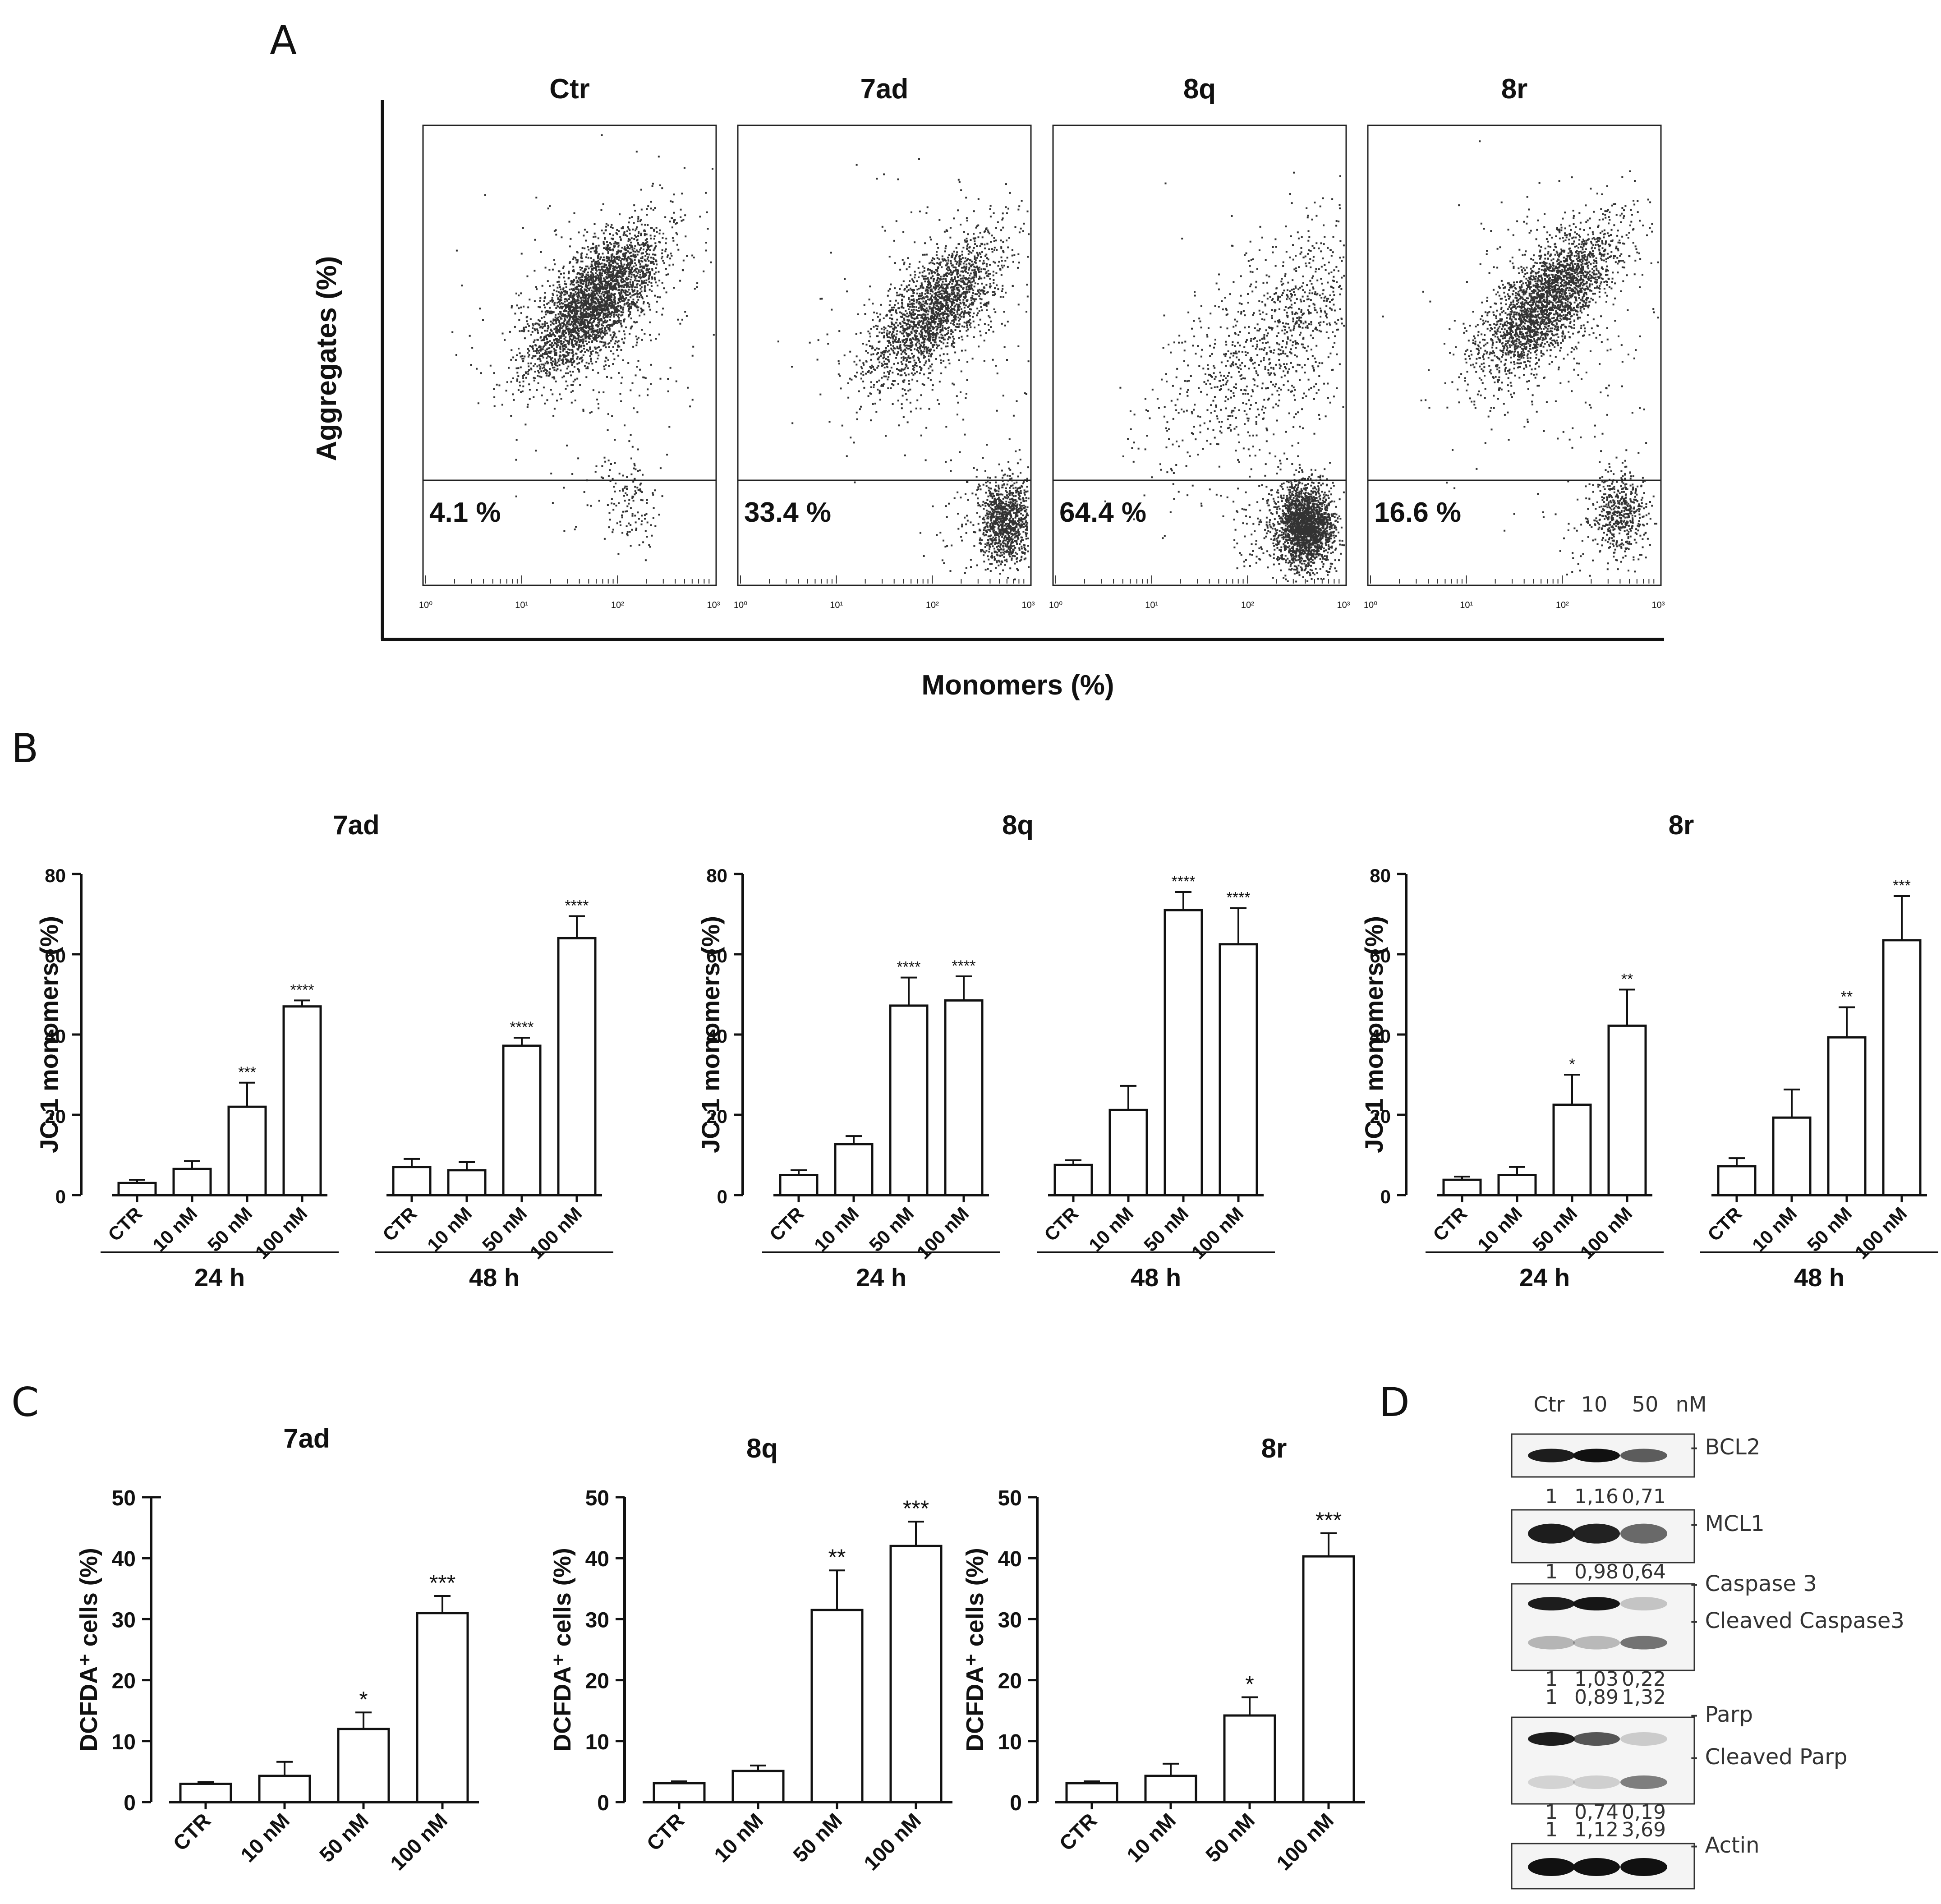  Describe the element at coordinates (1010, 1742) in the screenshot. I see `y-tick-label: 10` at that location.